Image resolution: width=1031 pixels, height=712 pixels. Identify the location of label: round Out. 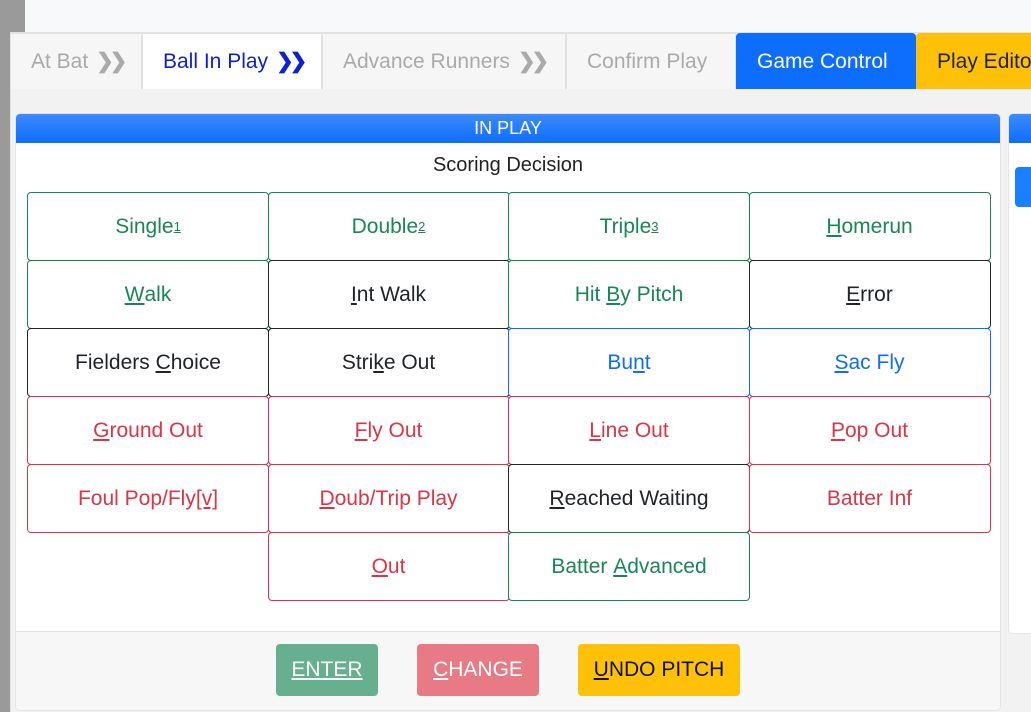
(156, 430).